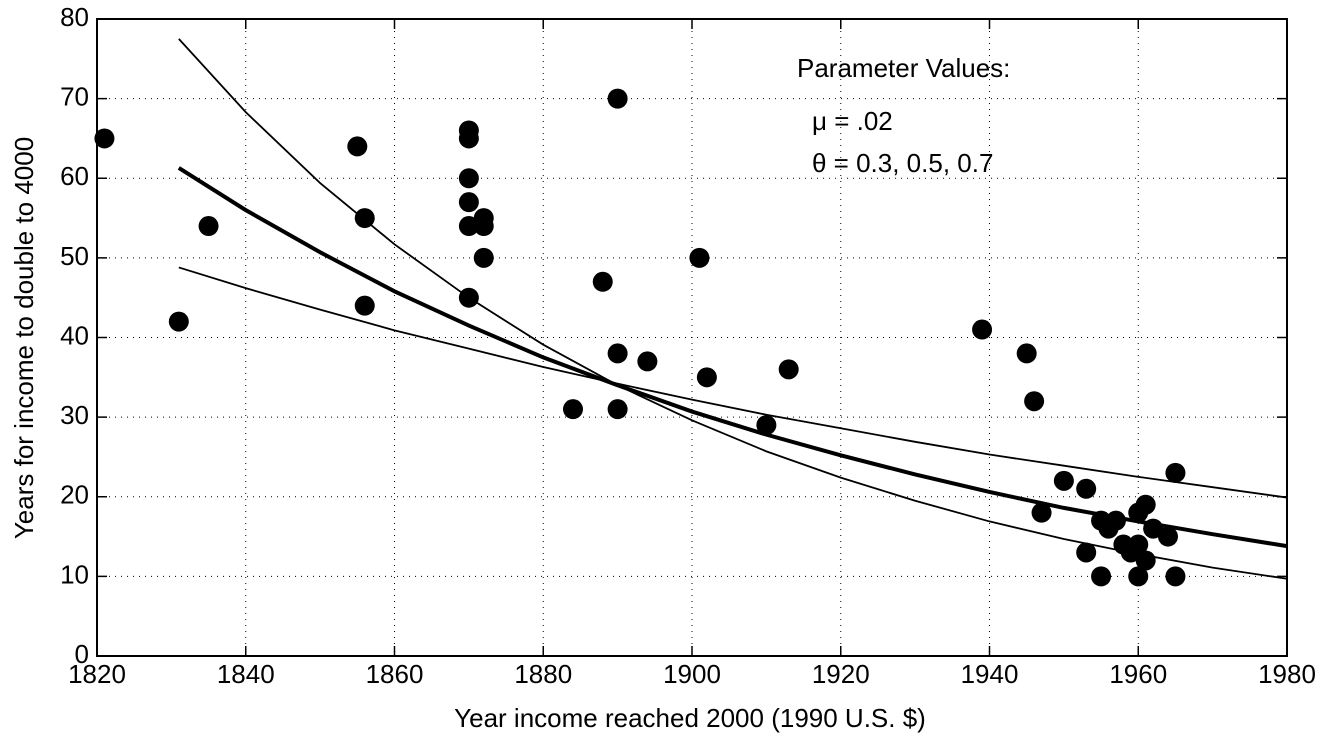 Image resolution: width=1339 pixels, height=738 pixels. I want to click on x-tick-label: 1900, so click(692, 674).